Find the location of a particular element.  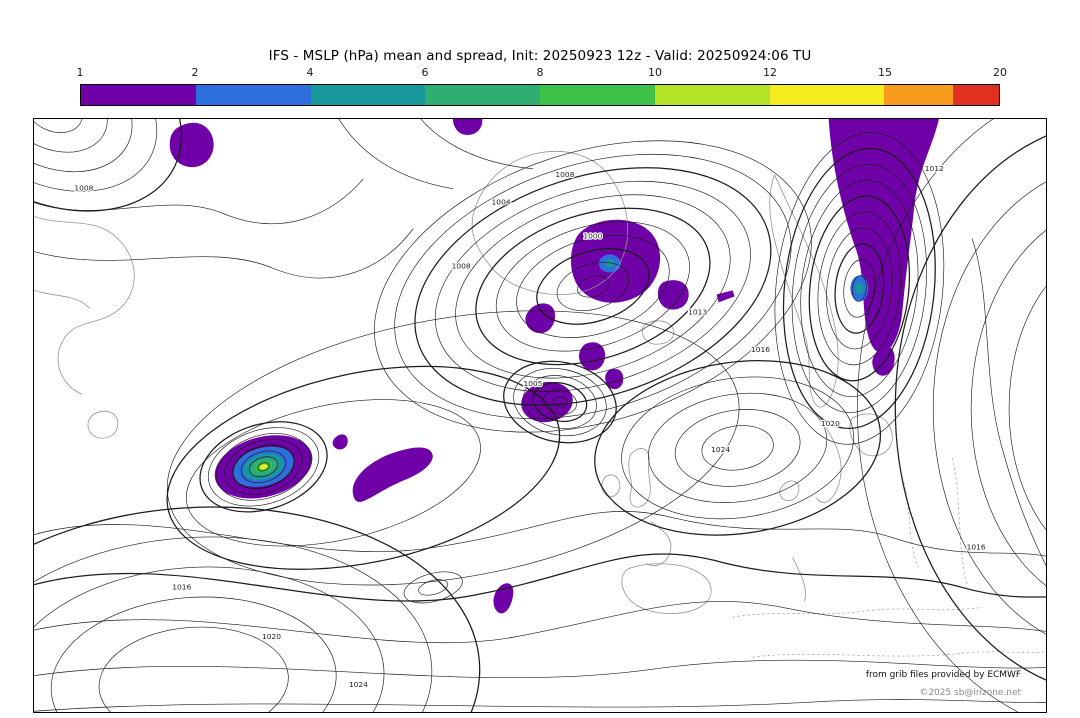

colorbar-tick: 15 is located at coordinates (885, 72).